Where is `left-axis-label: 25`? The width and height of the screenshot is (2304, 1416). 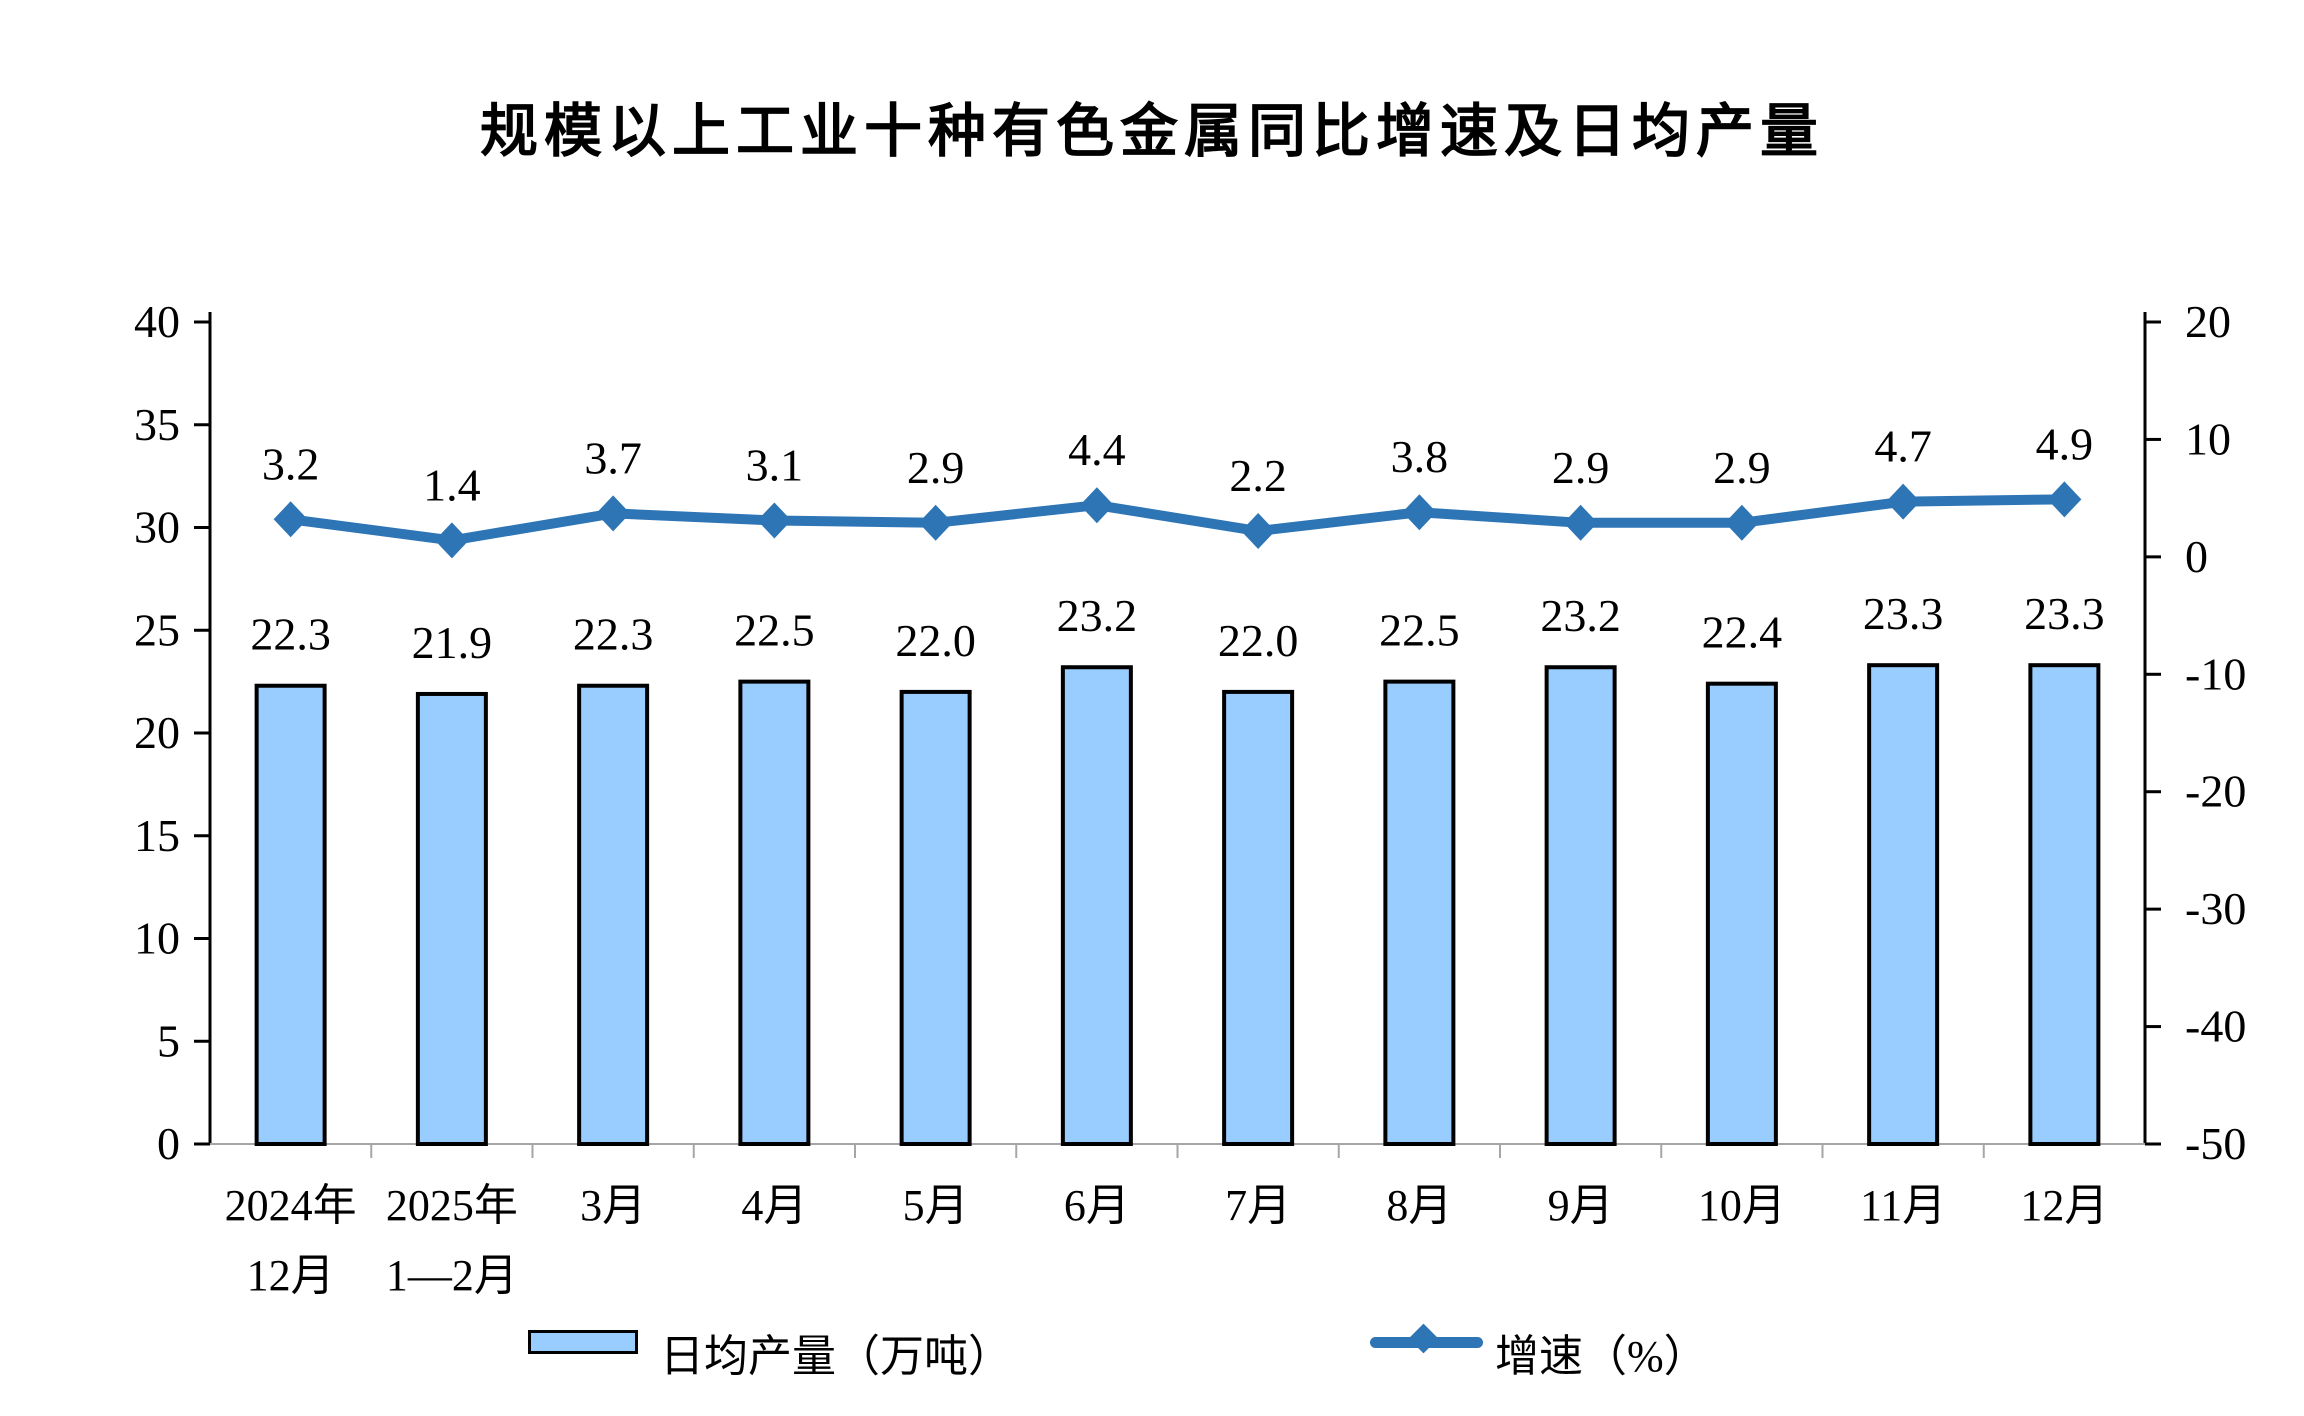 left-axis-label: 25 is located at coordinates (157, 629).